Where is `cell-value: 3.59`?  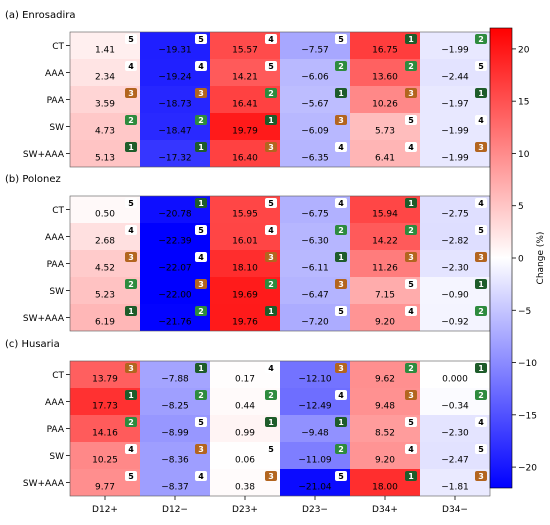 cell-value: 3.59 is located at coordinates (105, 105).